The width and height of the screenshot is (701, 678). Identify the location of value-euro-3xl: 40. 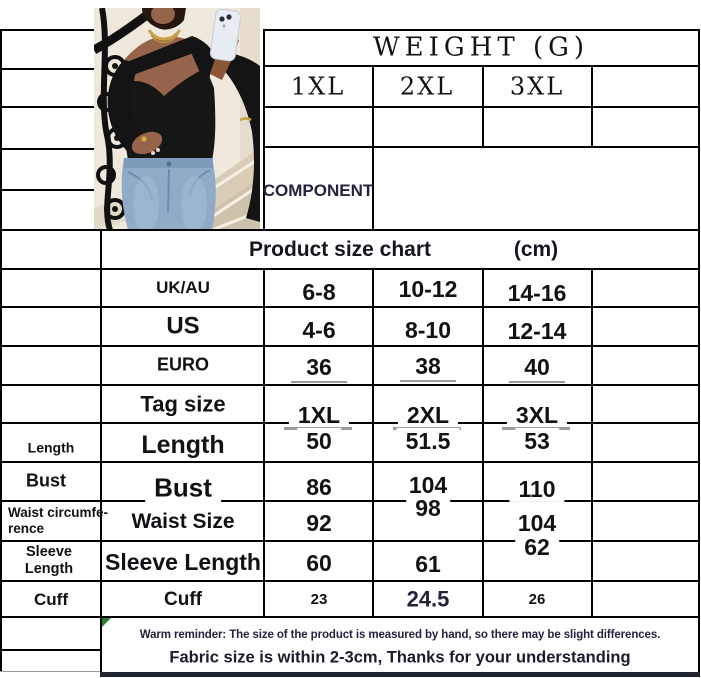
(537, 367).